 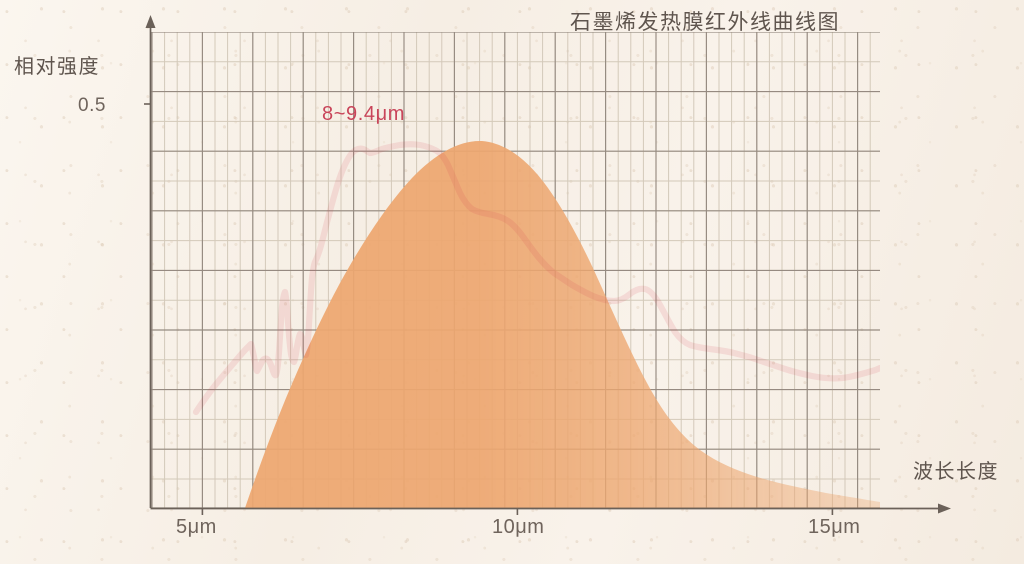 What do you see at coordinates (92, 105) in the screenshot?
I see `y-tick-label-0-5: 0.5` at bounding box center [92, 105].